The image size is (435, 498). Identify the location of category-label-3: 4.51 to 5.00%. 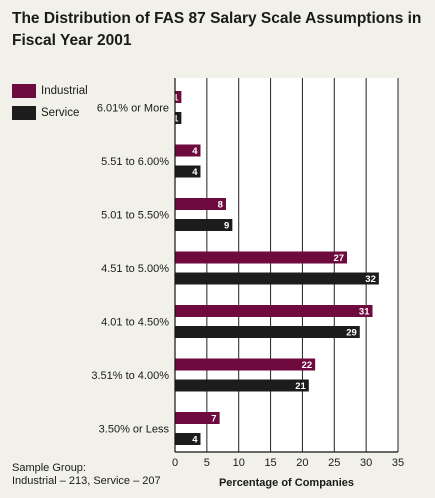
(135, 269).